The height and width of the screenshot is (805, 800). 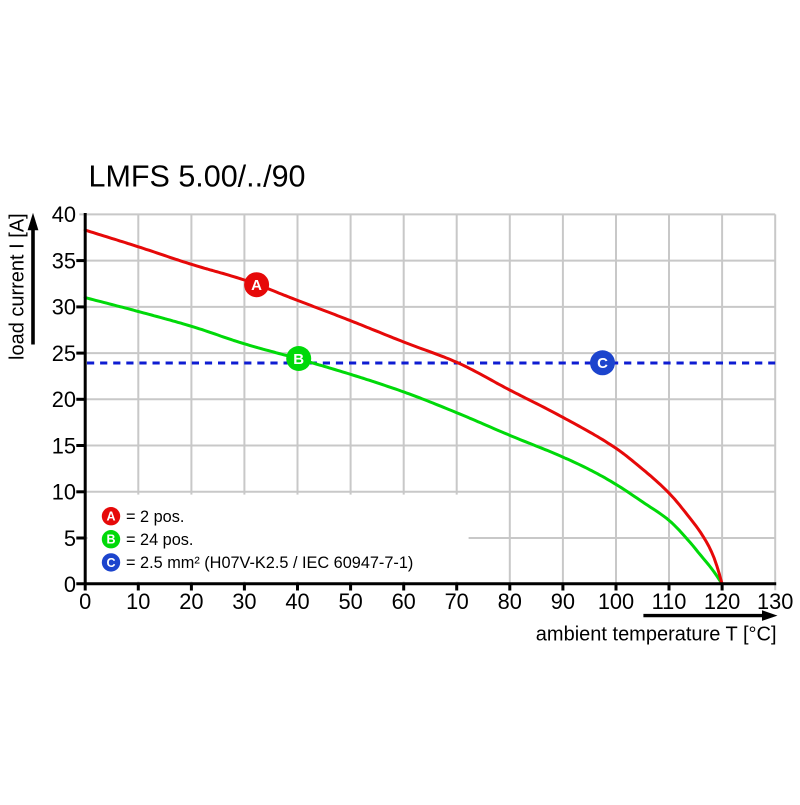 What do you see at coordinates (669, 601) in the screenshot?
I see `svg-text: 110` at bounding box center [669, 601].